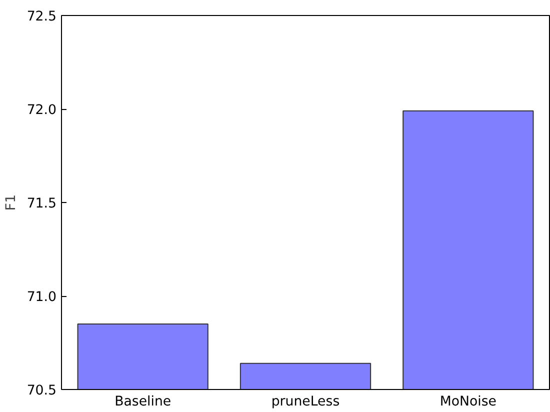 The image size is (550, 412). I want to click on y-tick-label: 71.0, so click(41, 297).